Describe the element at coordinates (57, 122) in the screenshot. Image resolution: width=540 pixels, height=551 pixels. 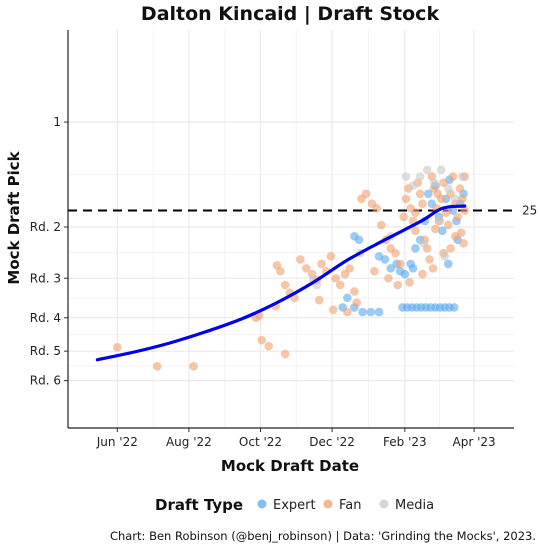
I see `y-tick-label: 1` at that location.